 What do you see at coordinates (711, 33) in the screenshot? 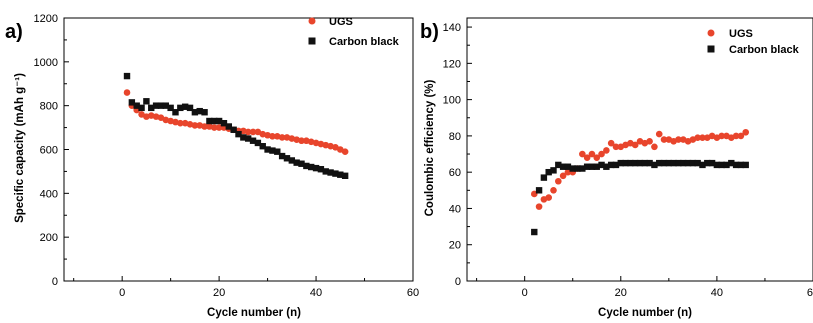
I see `panel-b-legend-ugs-marker` at bounding box center [711, 33].